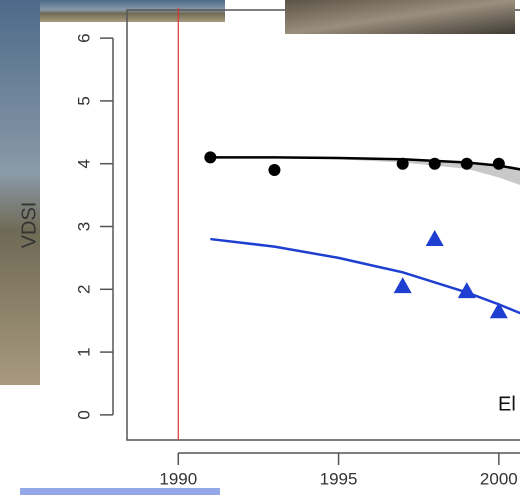 This screenshot has height=495, width=520. What do you see at coordinates (120, 491) in the screenshot?
I see `partial-text` at bounding box center [120, 491].